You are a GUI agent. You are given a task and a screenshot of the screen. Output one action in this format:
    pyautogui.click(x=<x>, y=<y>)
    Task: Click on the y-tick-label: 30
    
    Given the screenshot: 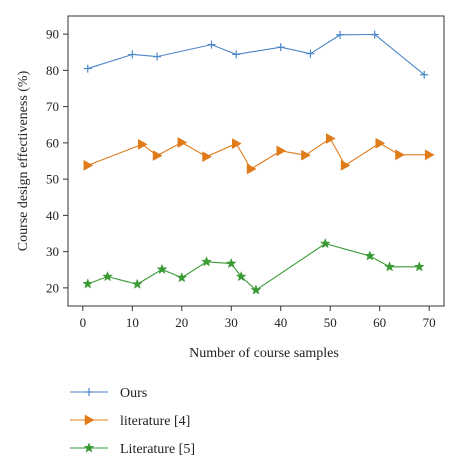 What is the action you would take?
    pyautogui.click(x=52, y=251)
    